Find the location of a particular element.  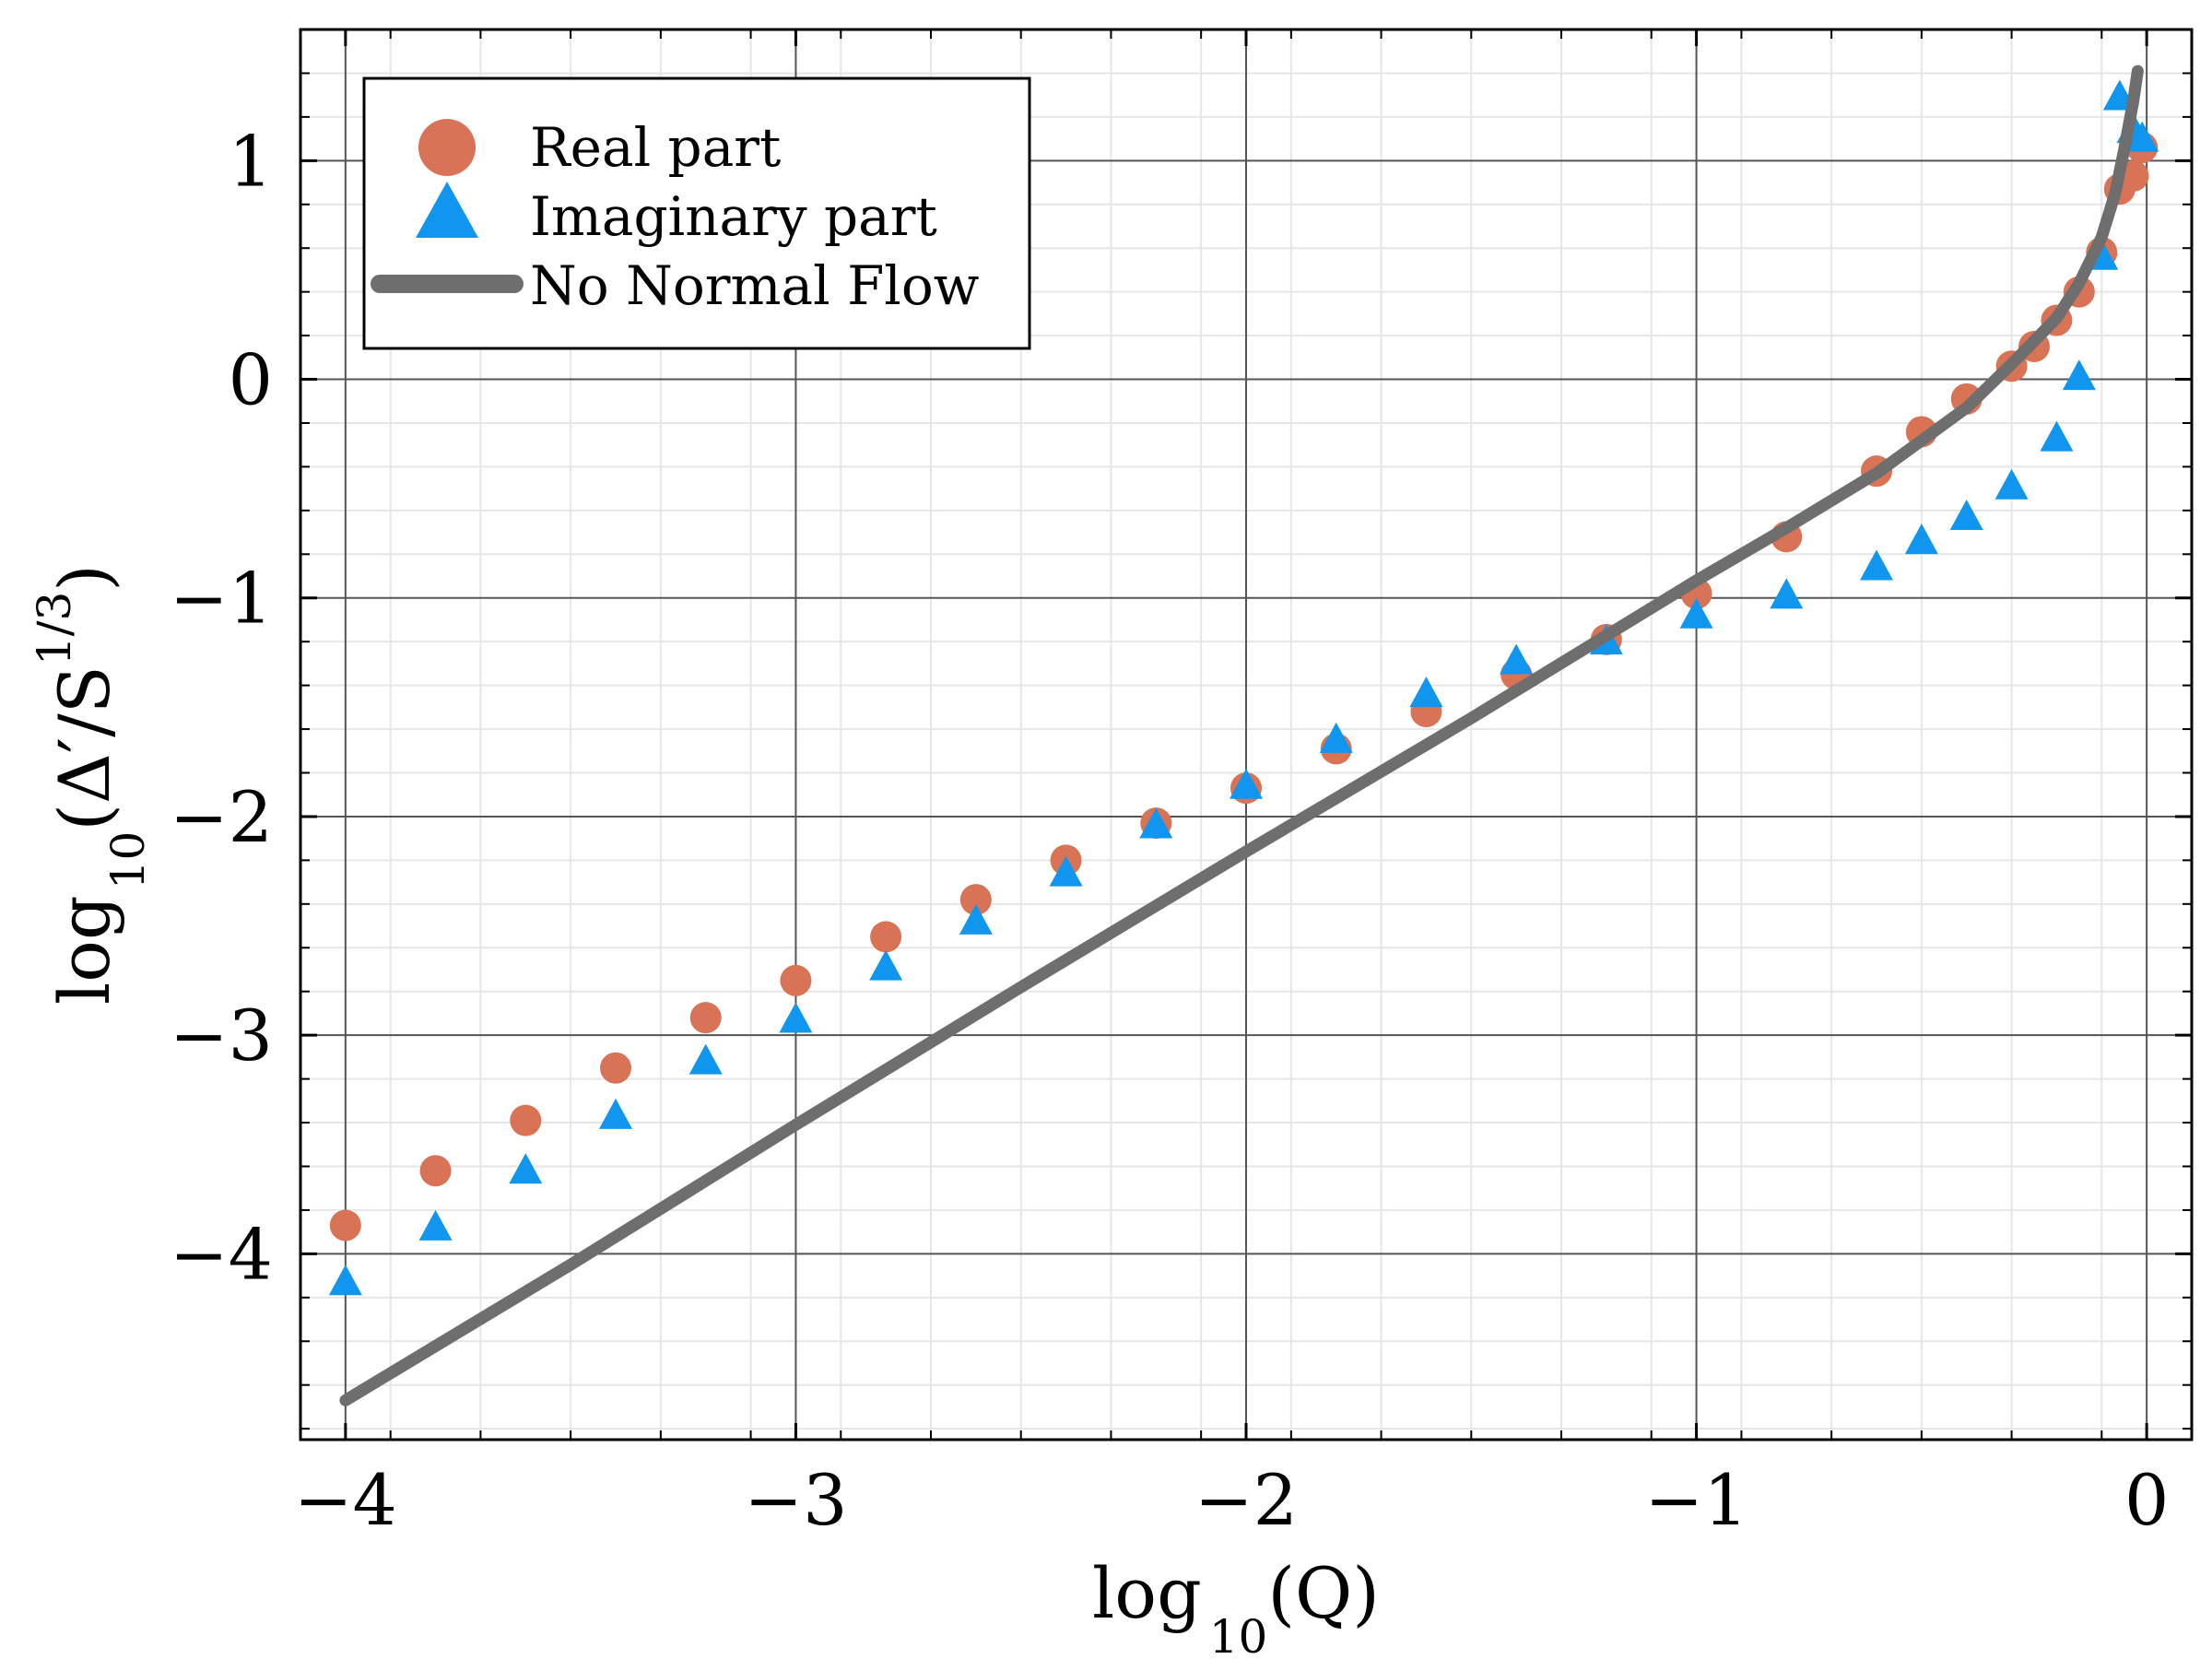

x-axis-label-sub: 10 is located at coordinates (1238, 1634).